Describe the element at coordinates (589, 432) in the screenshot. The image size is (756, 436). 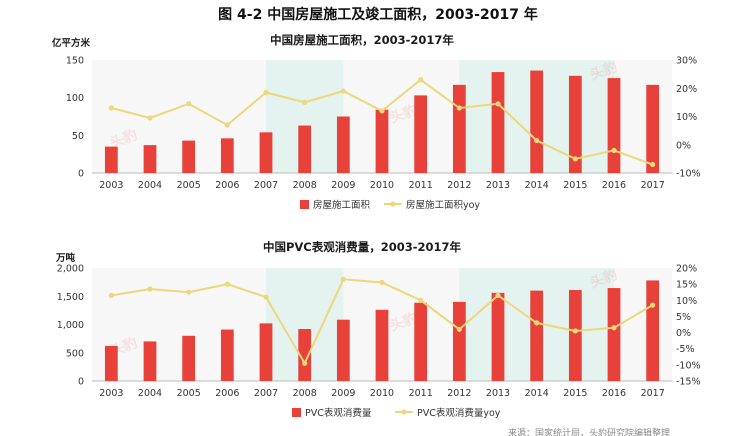
I see `source-footer: 来源：国家统计局，头豹研究院编辑整理` at that location.